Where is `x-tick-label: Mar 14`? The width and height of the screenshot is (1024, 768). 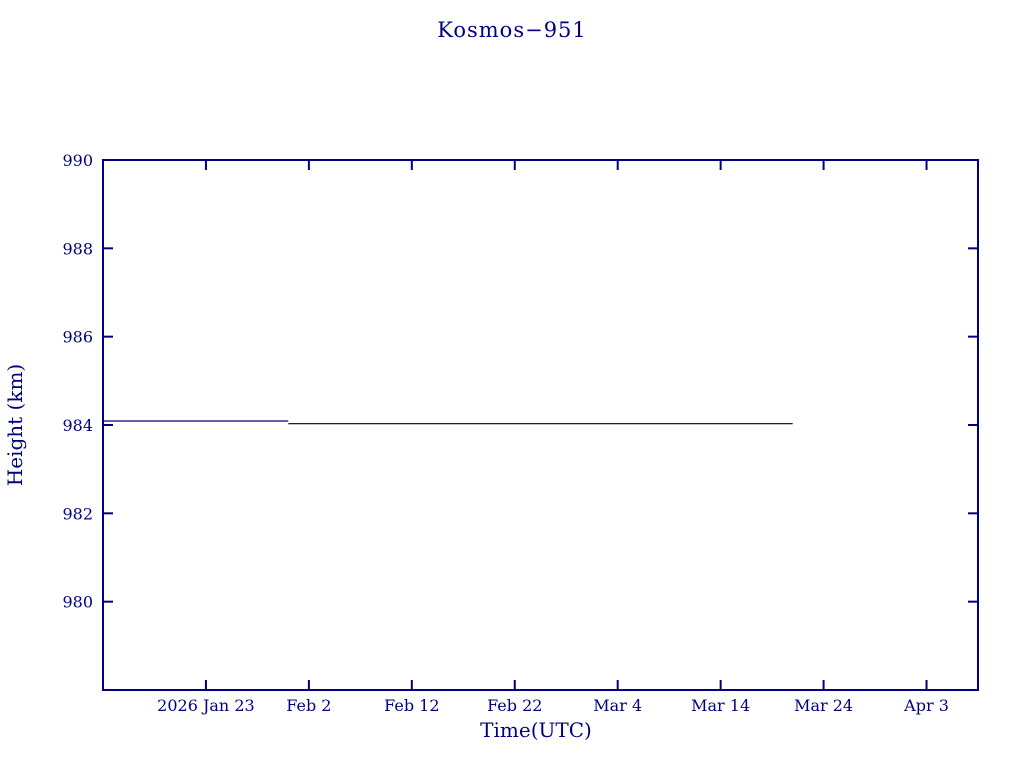
x-tick-label: Mar 14 is located at coordinates (720, 705).